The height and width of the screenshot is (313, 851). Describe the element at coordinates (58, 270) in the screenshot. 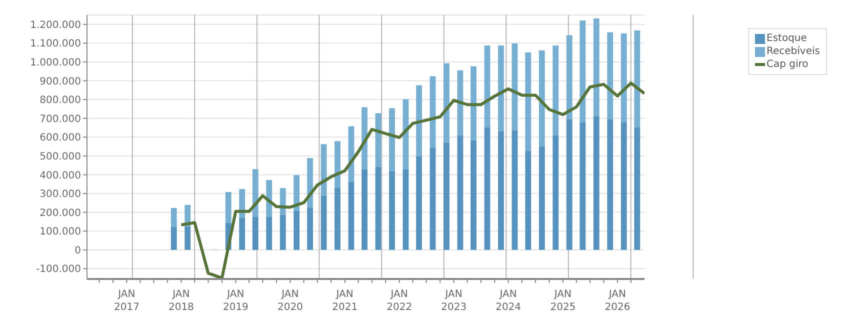

I see `y-tick-label: -100.000` at that location.